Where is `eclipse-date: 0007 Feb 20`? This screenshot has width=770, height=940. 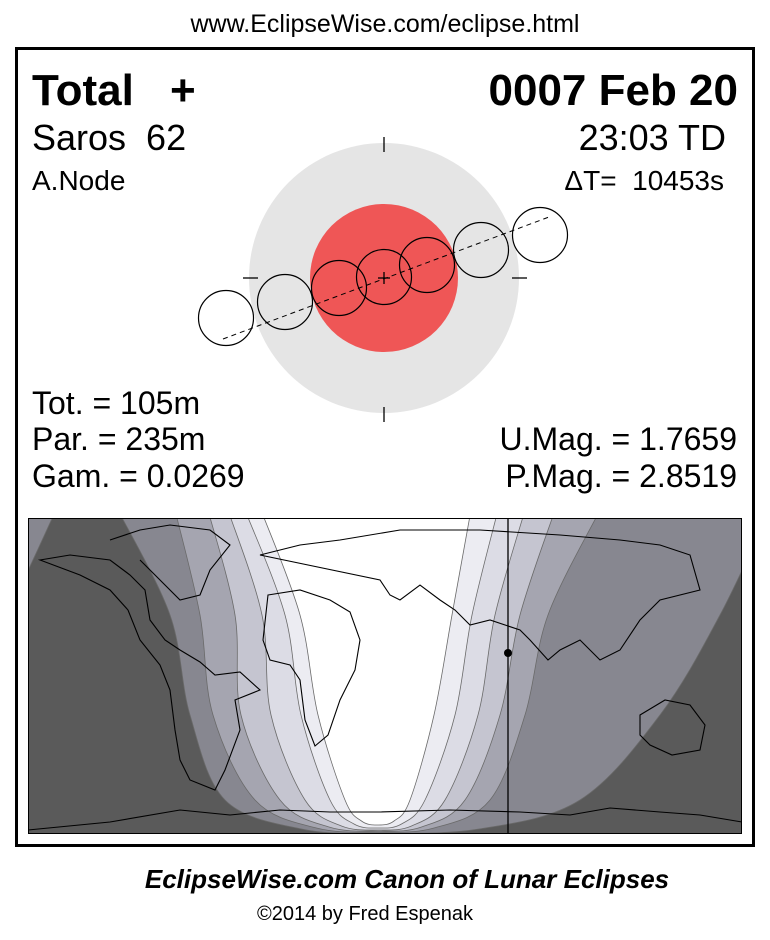
eclipse-date: 0007 Feb 20 is located at coordinates (614, 90).